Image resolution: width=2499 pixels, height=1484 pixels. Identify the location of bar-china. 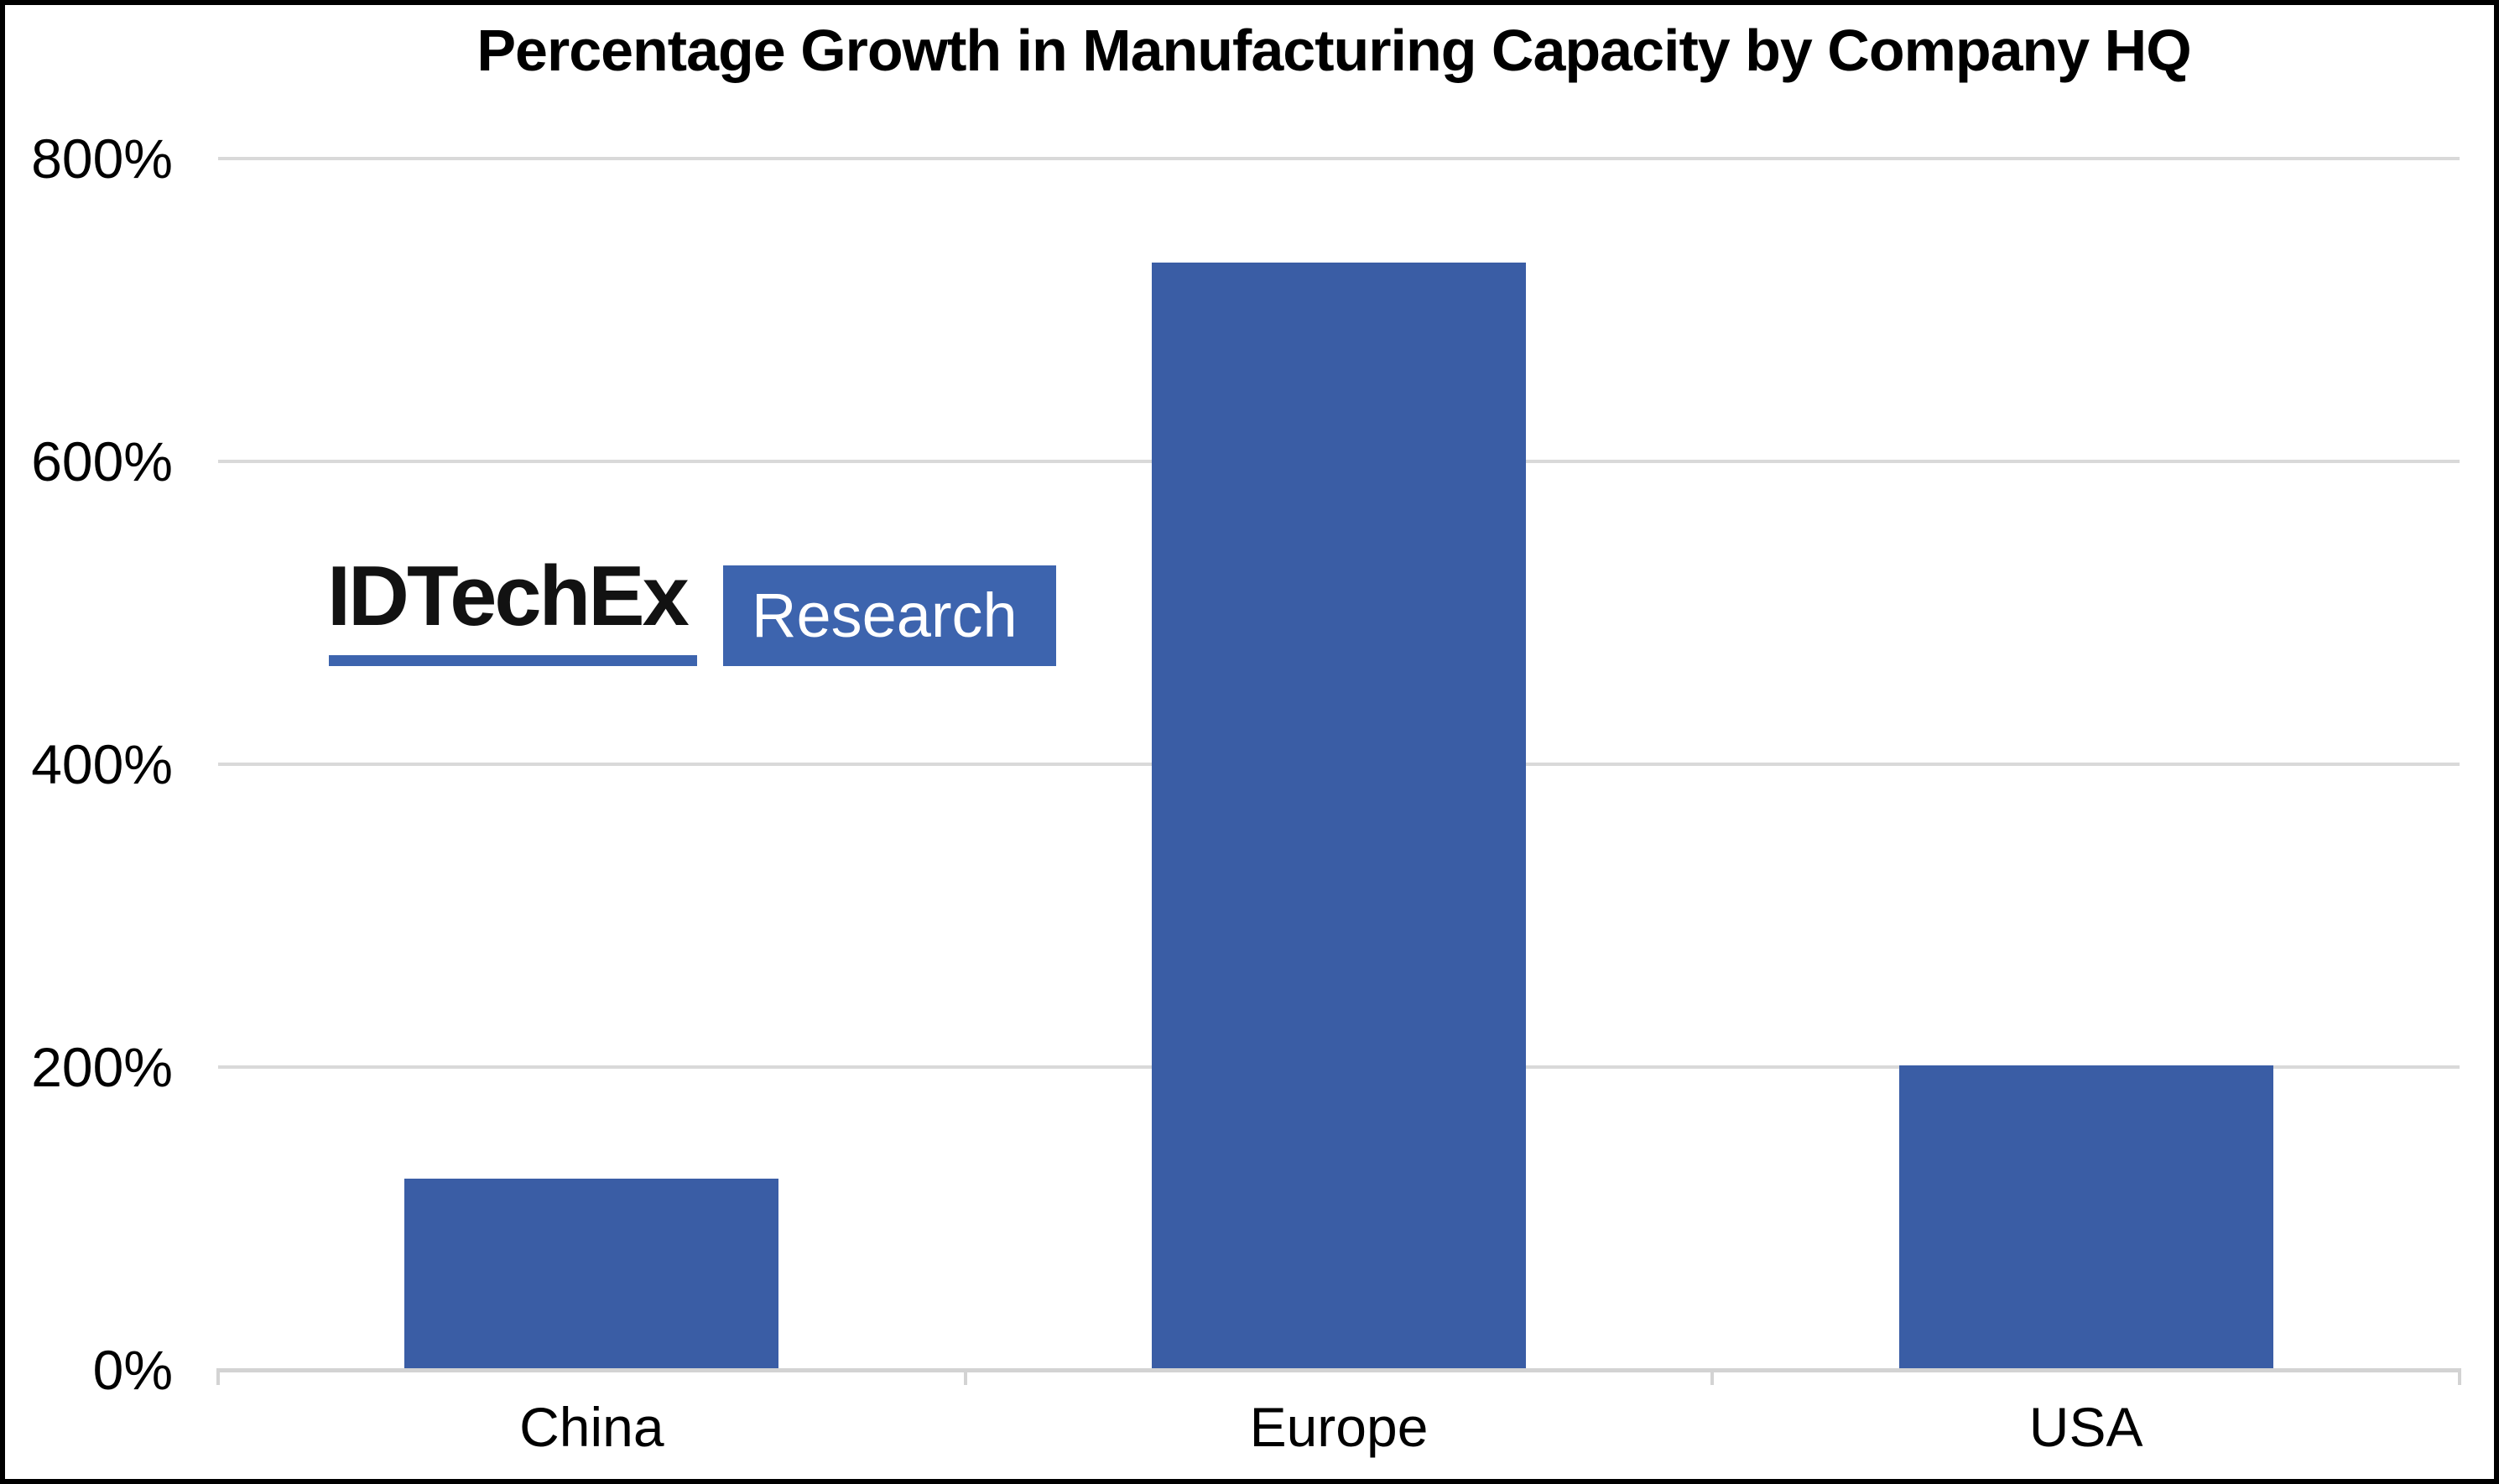
(591, 1273).